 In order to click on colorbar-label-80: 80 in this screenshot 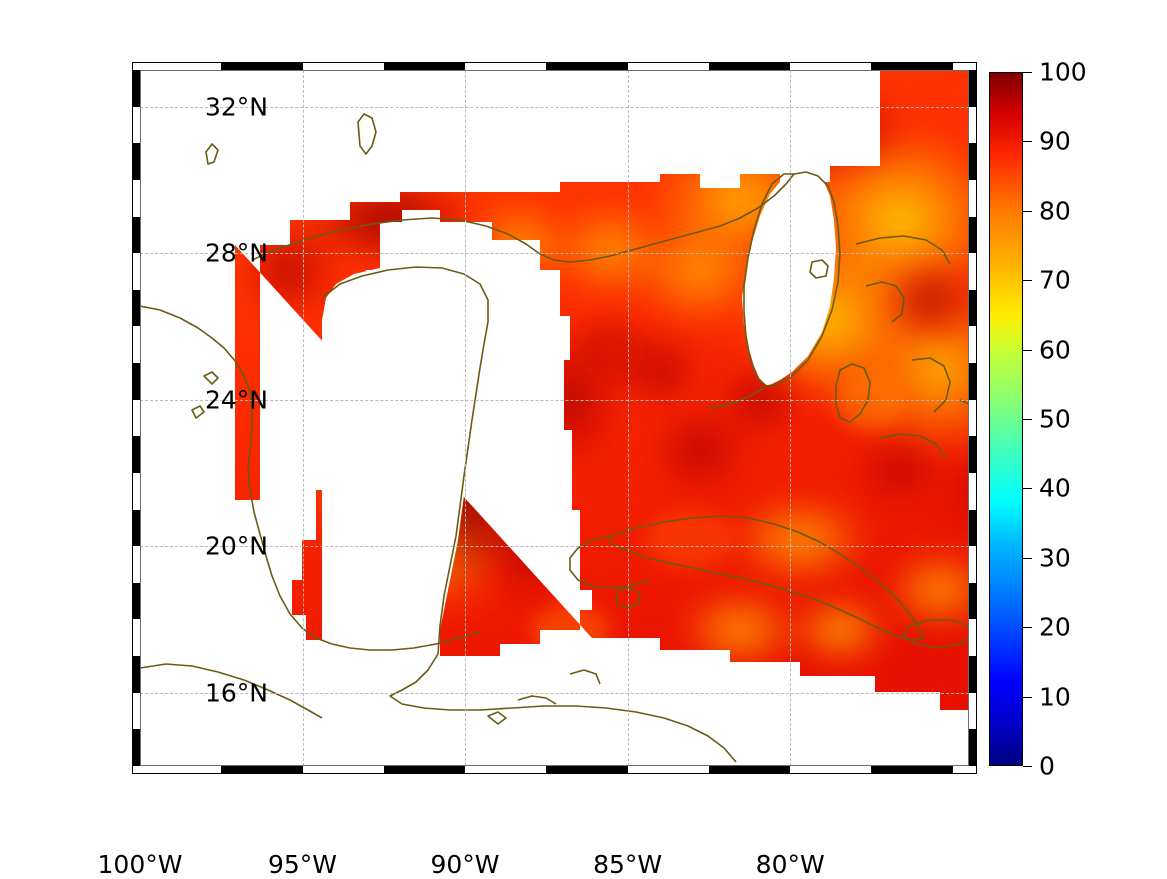, I will do `click(1055, 211)`.